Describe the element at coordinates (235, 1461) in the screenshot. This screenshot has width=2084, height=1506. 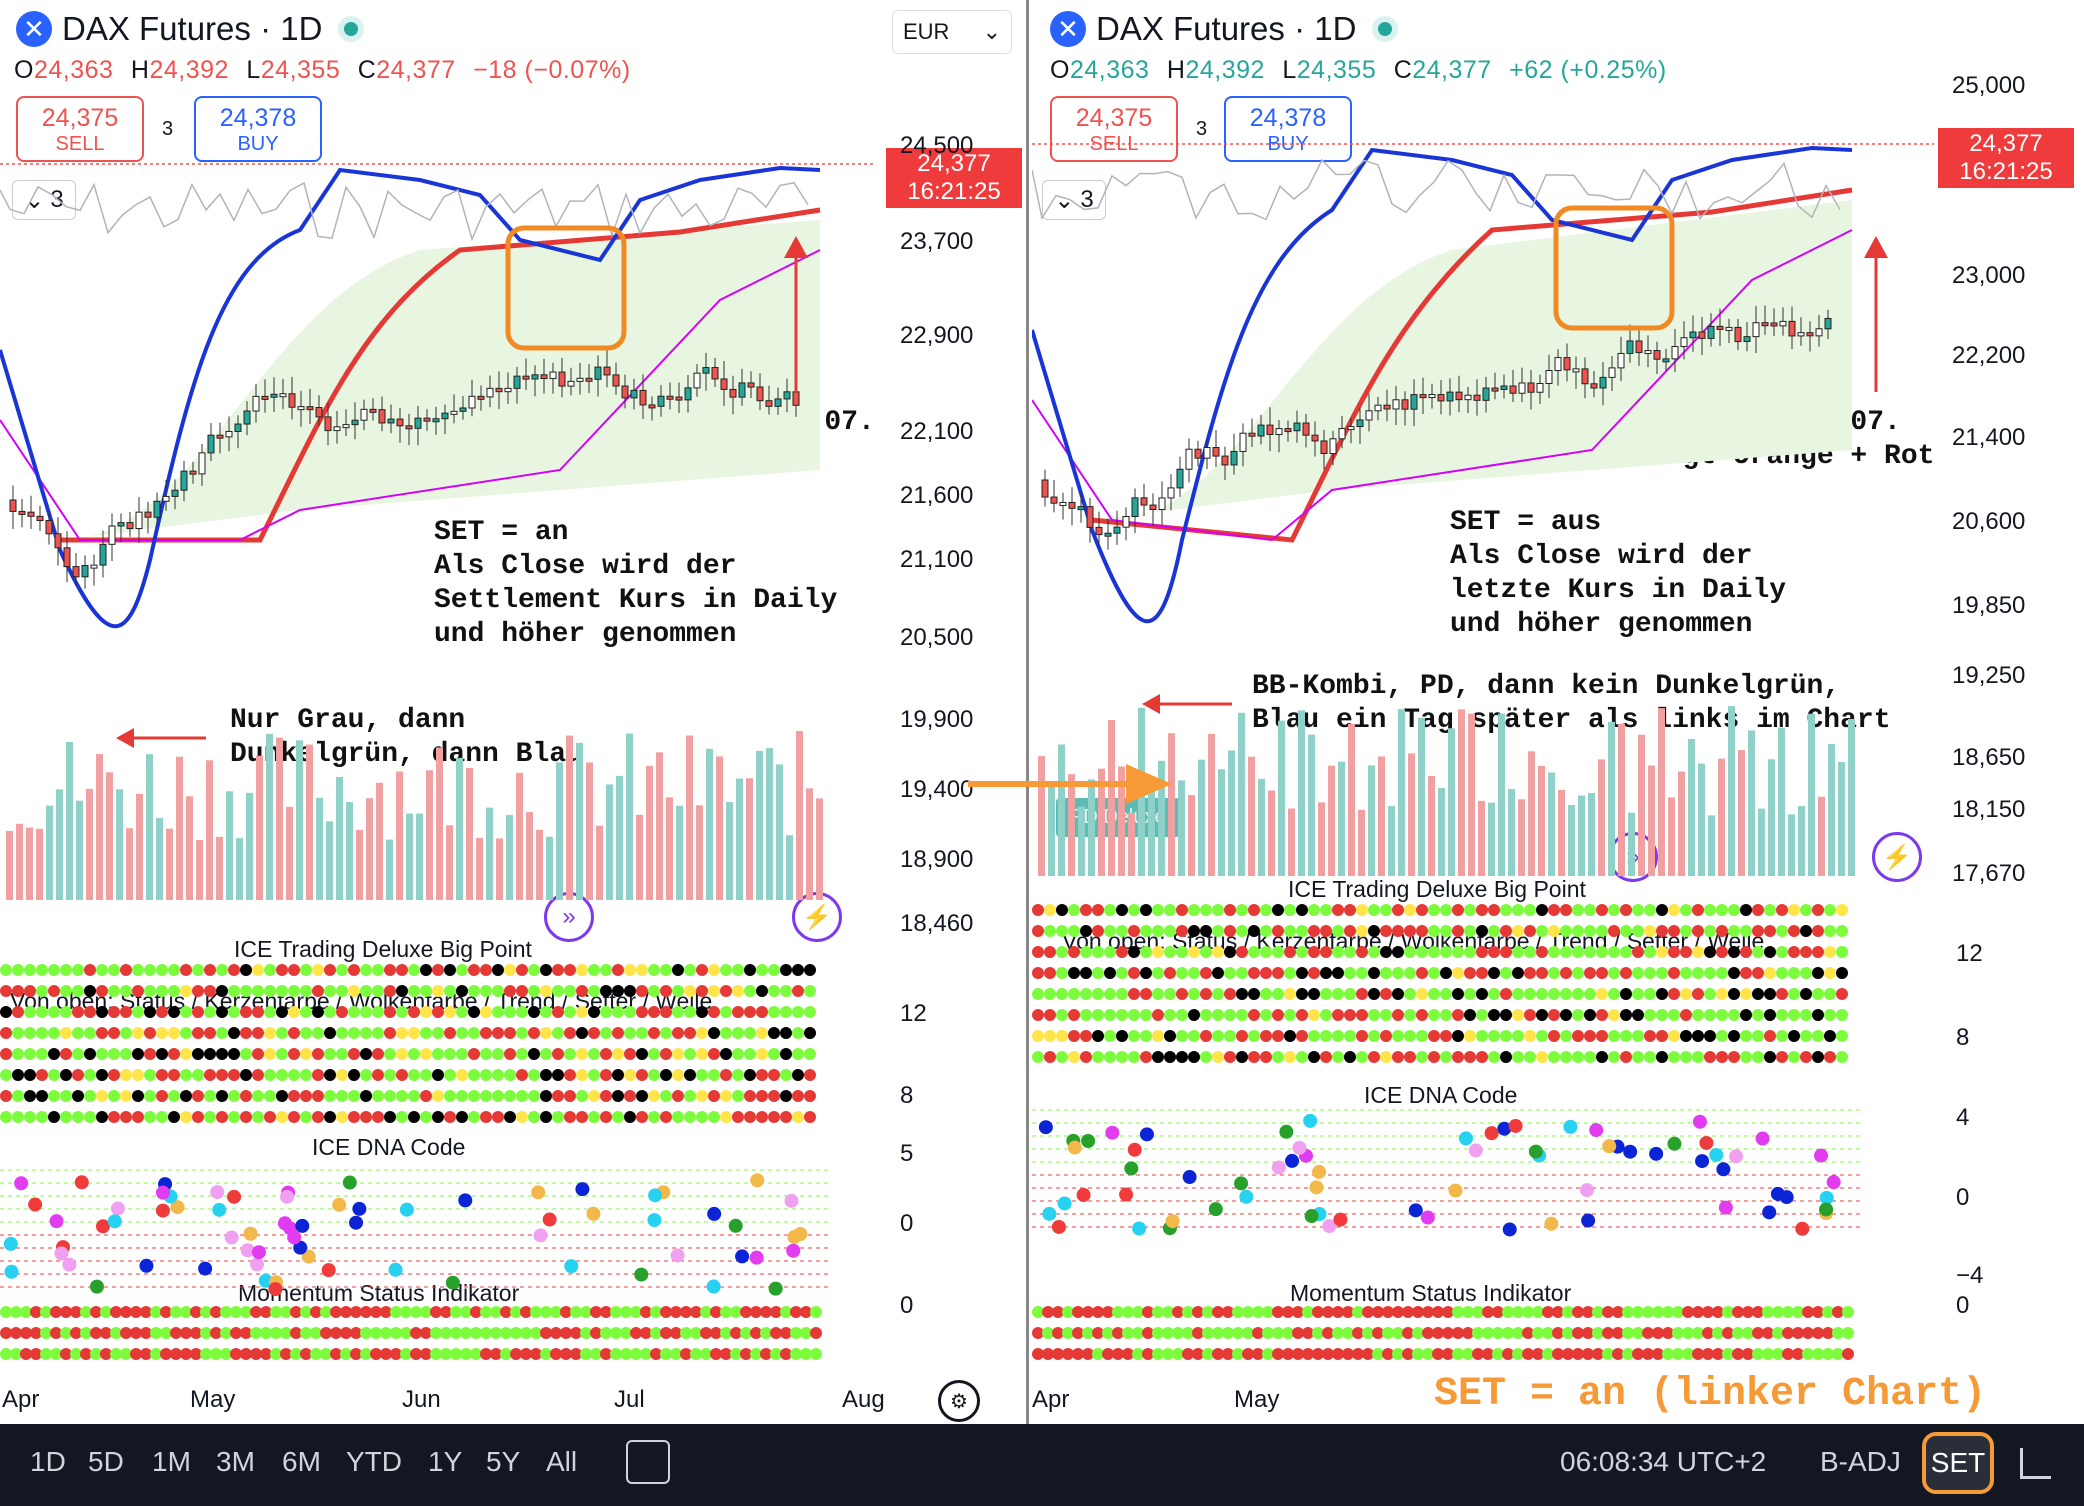
I see `timeframe-3m: 3M` at that location.